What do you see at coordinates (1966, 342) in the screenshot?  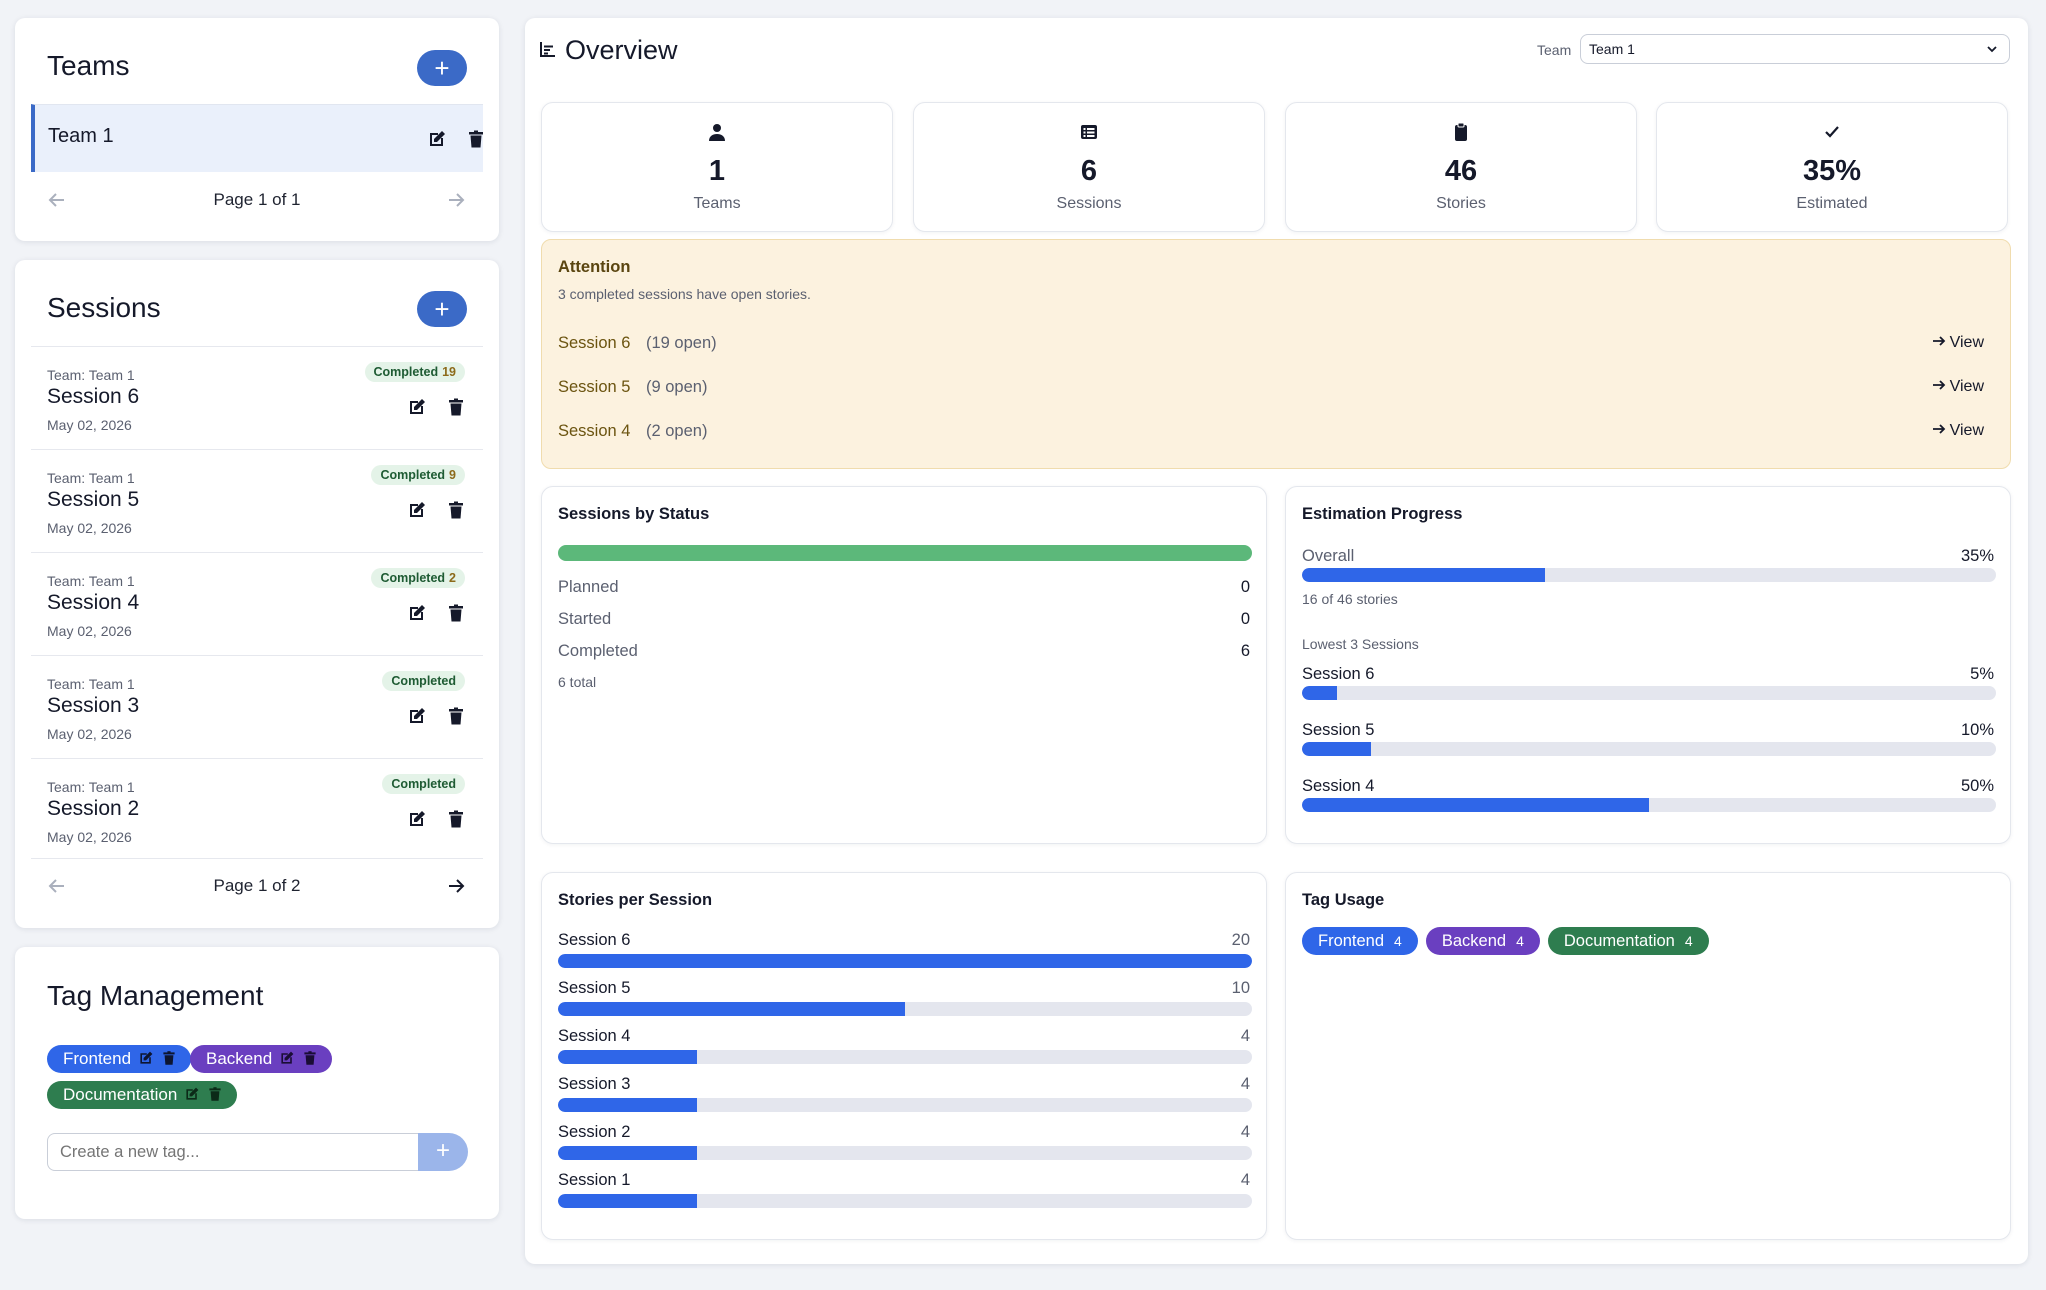 I see `view-link-label: View` at bounding box center [1966, 342].